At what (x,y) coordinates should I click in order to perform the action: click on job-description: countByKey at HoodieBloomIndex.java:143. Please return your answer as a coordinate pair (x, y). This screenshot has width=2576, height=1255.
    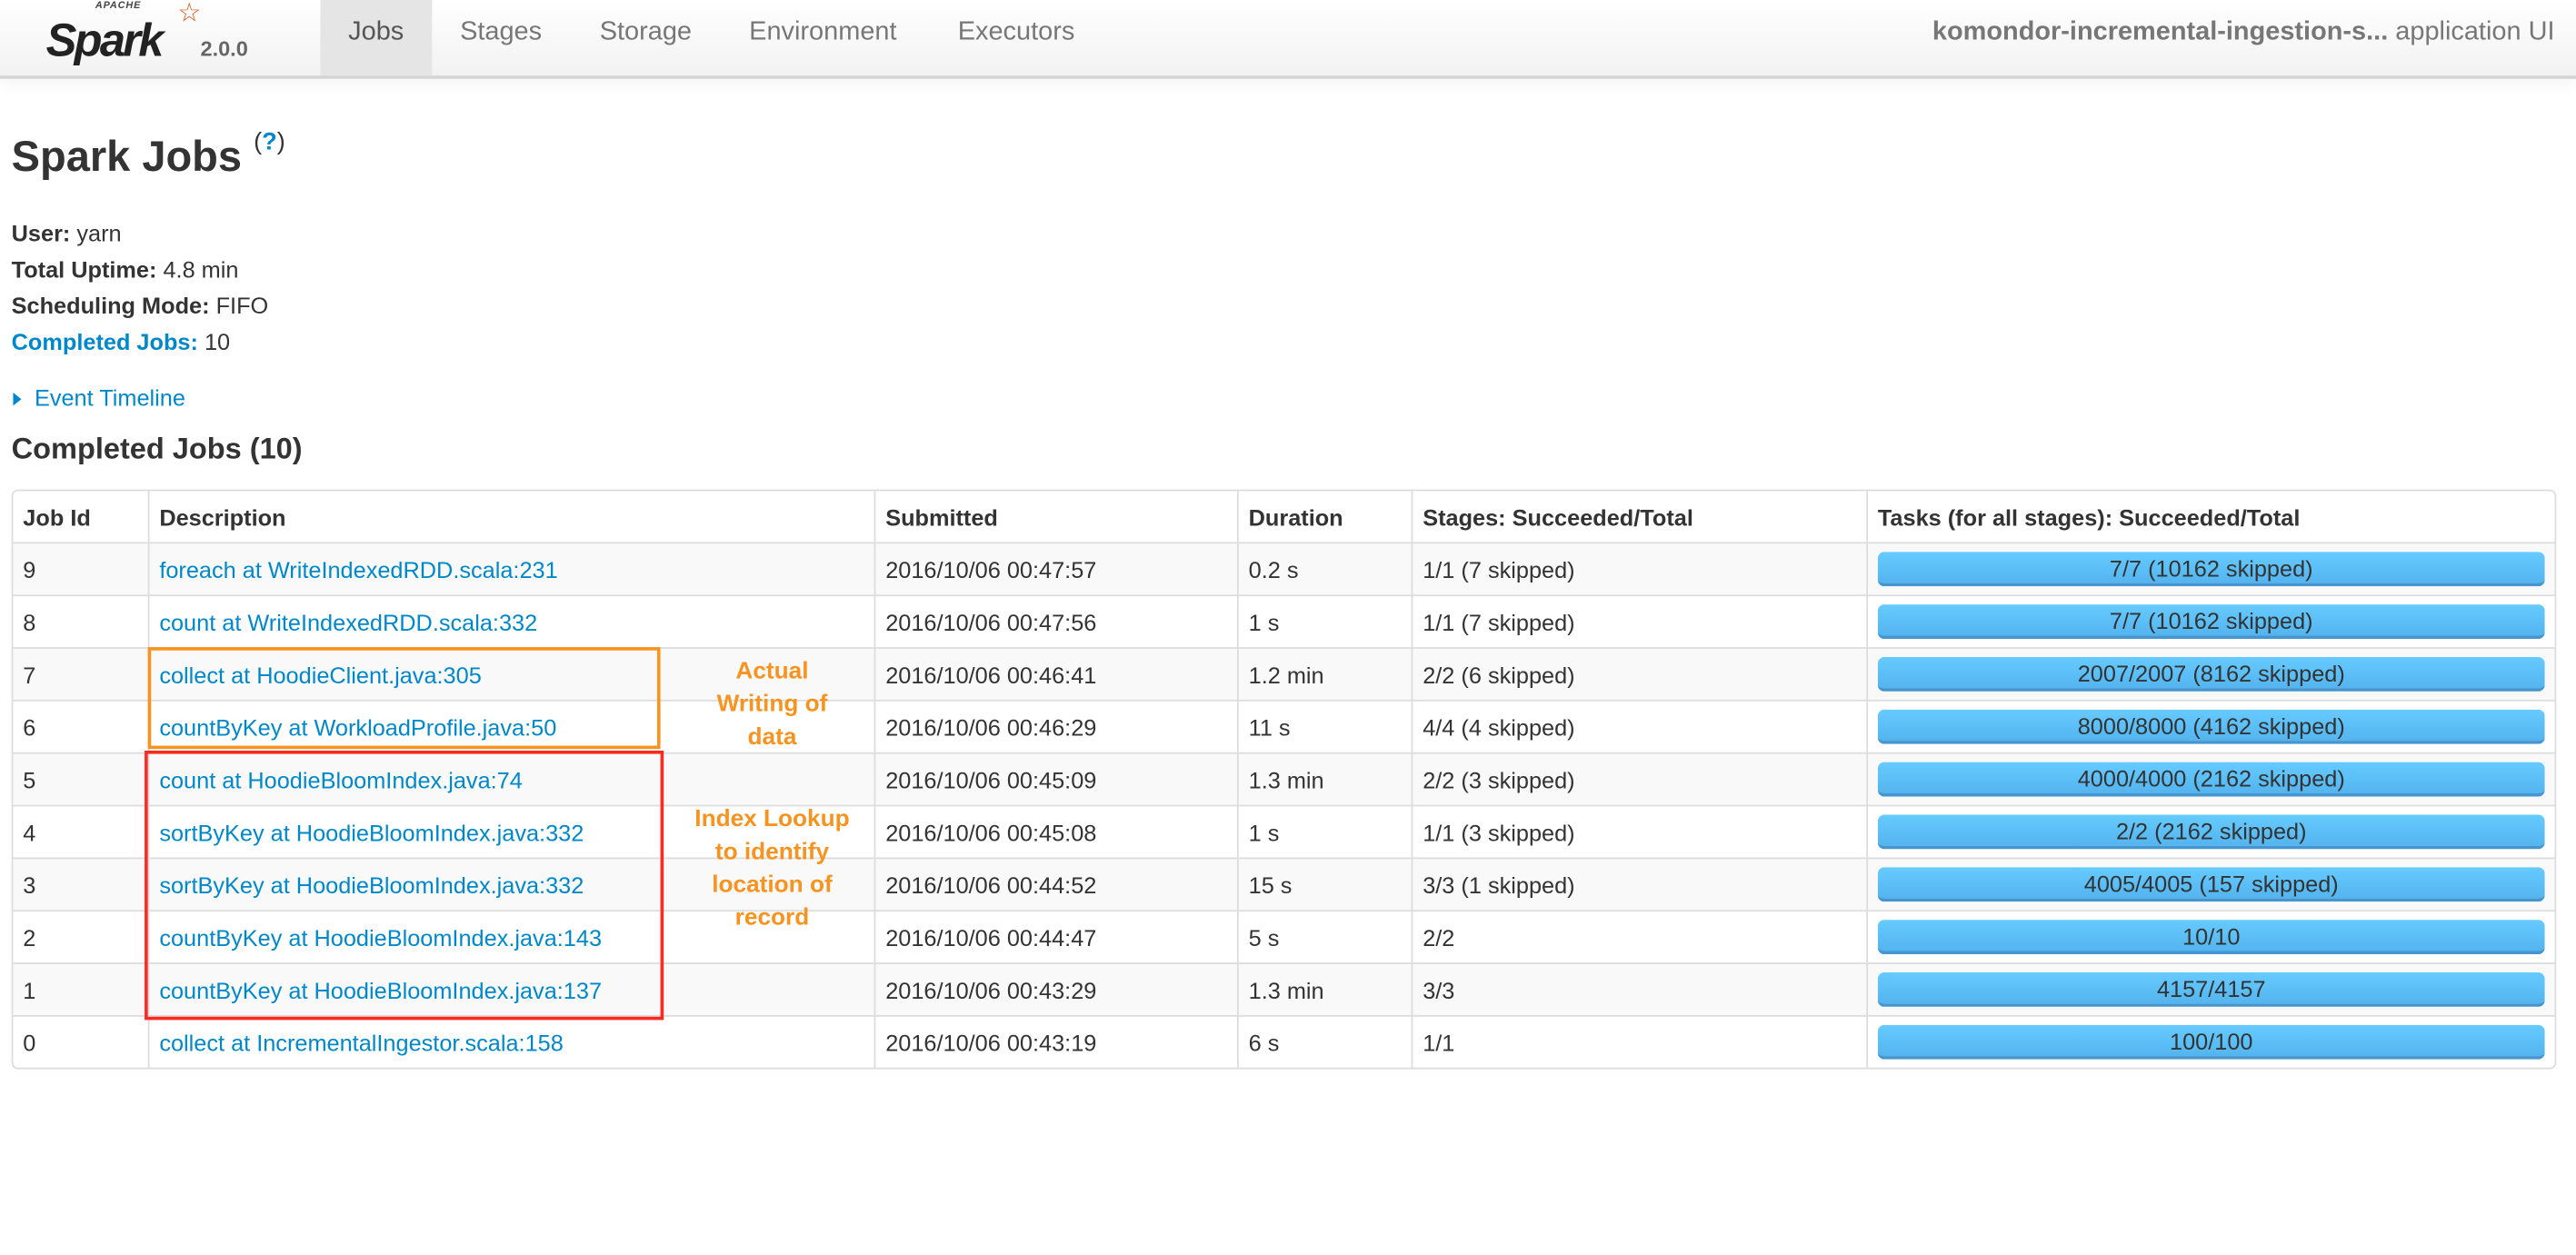
    Looking at the image, I should click on (510, 936).